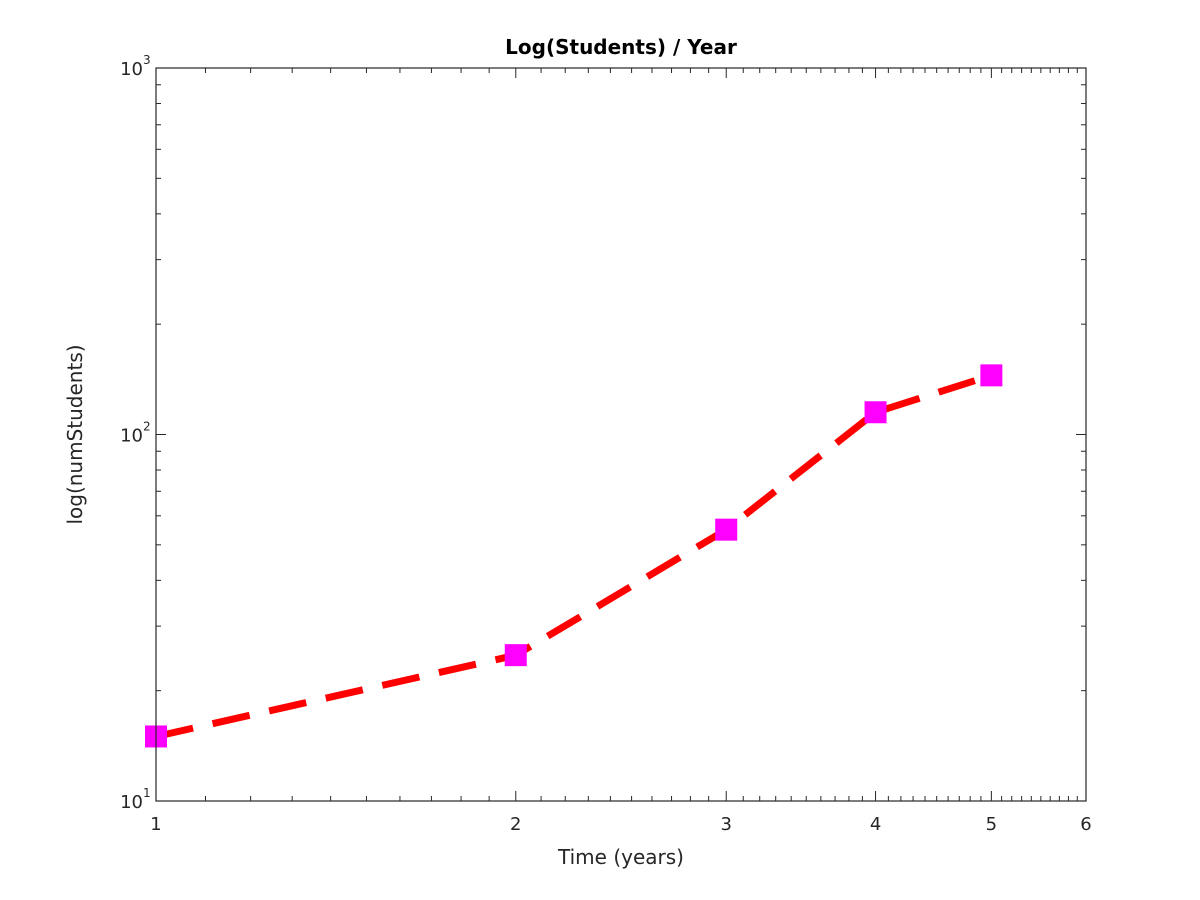 The width and height of the screenshot is (1200, 900). I want to click on x-tick-label: 2, so click(515, 824).